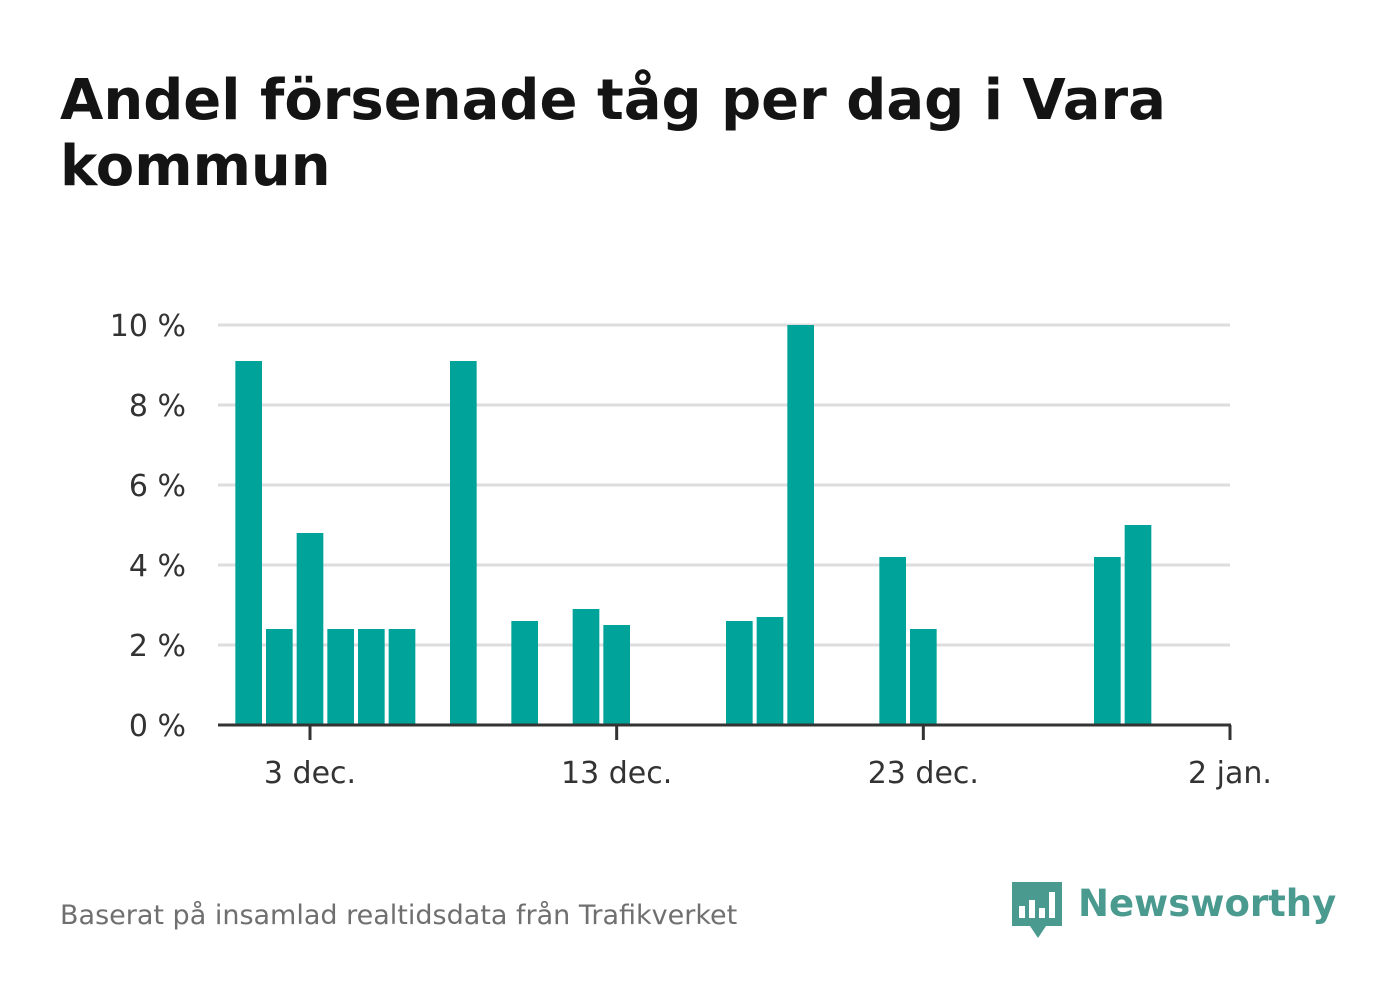  I want to click on y-tick-label: 8 %, so click(157, 406).